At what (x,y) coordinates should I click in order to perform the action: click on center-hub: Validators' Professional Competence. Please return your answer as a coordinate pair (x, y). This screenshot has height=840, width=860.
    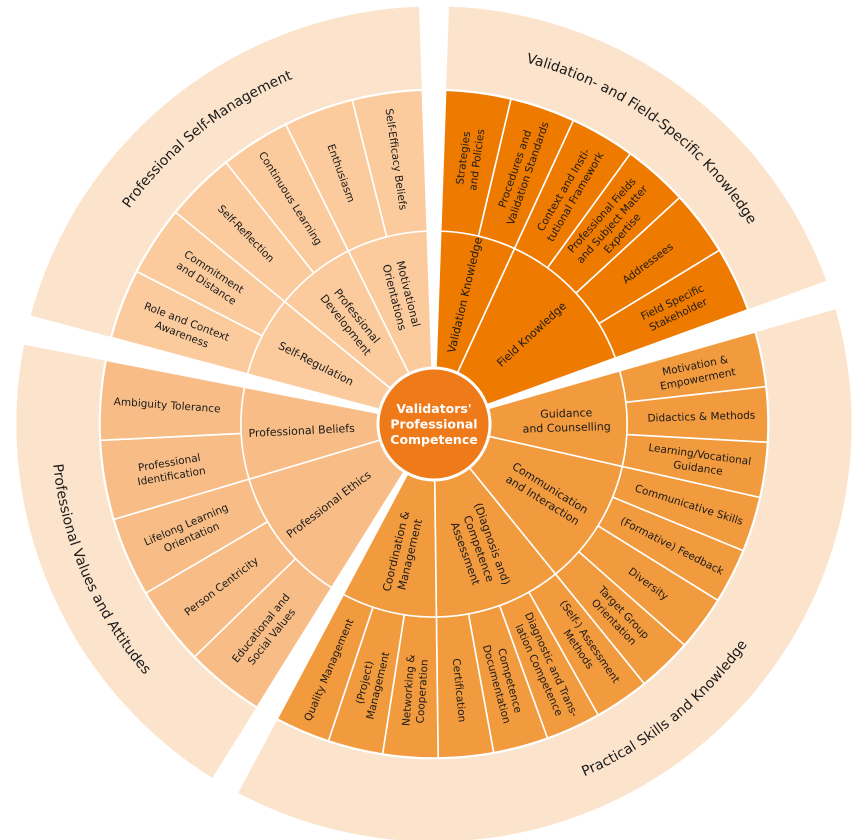
    Looking at the image, I should click on (434, 424).